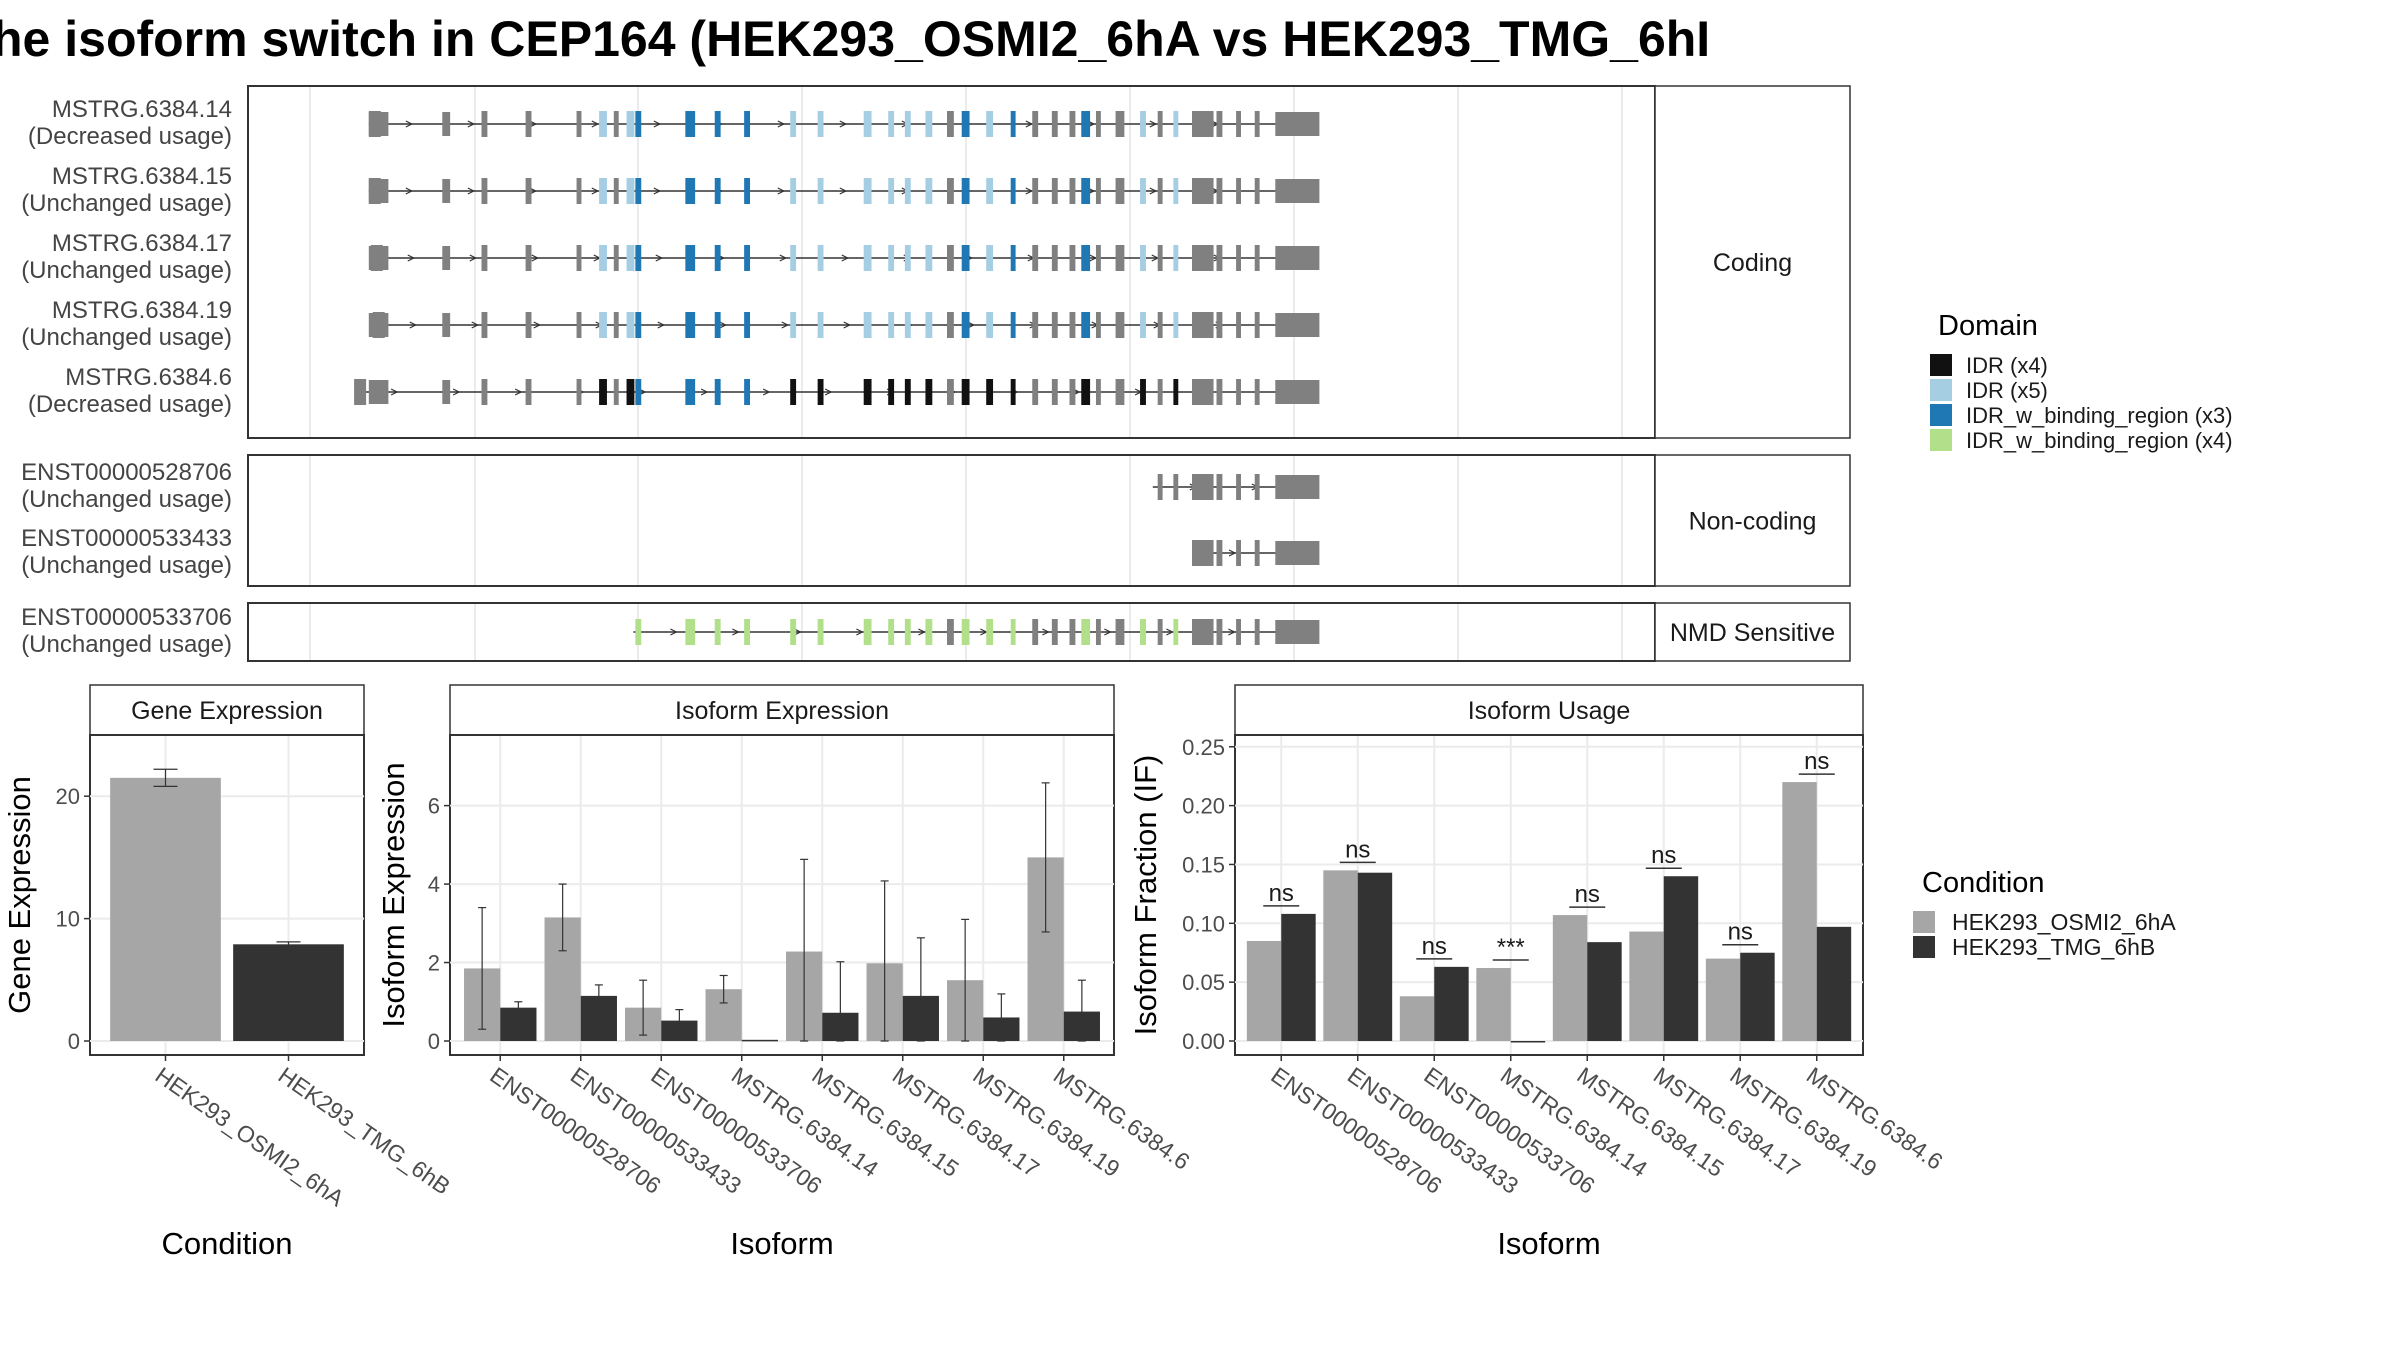 This screenshot has height=1350, width=2400. I want to click on y-tick-label: 0.05, so click(1203, 982).